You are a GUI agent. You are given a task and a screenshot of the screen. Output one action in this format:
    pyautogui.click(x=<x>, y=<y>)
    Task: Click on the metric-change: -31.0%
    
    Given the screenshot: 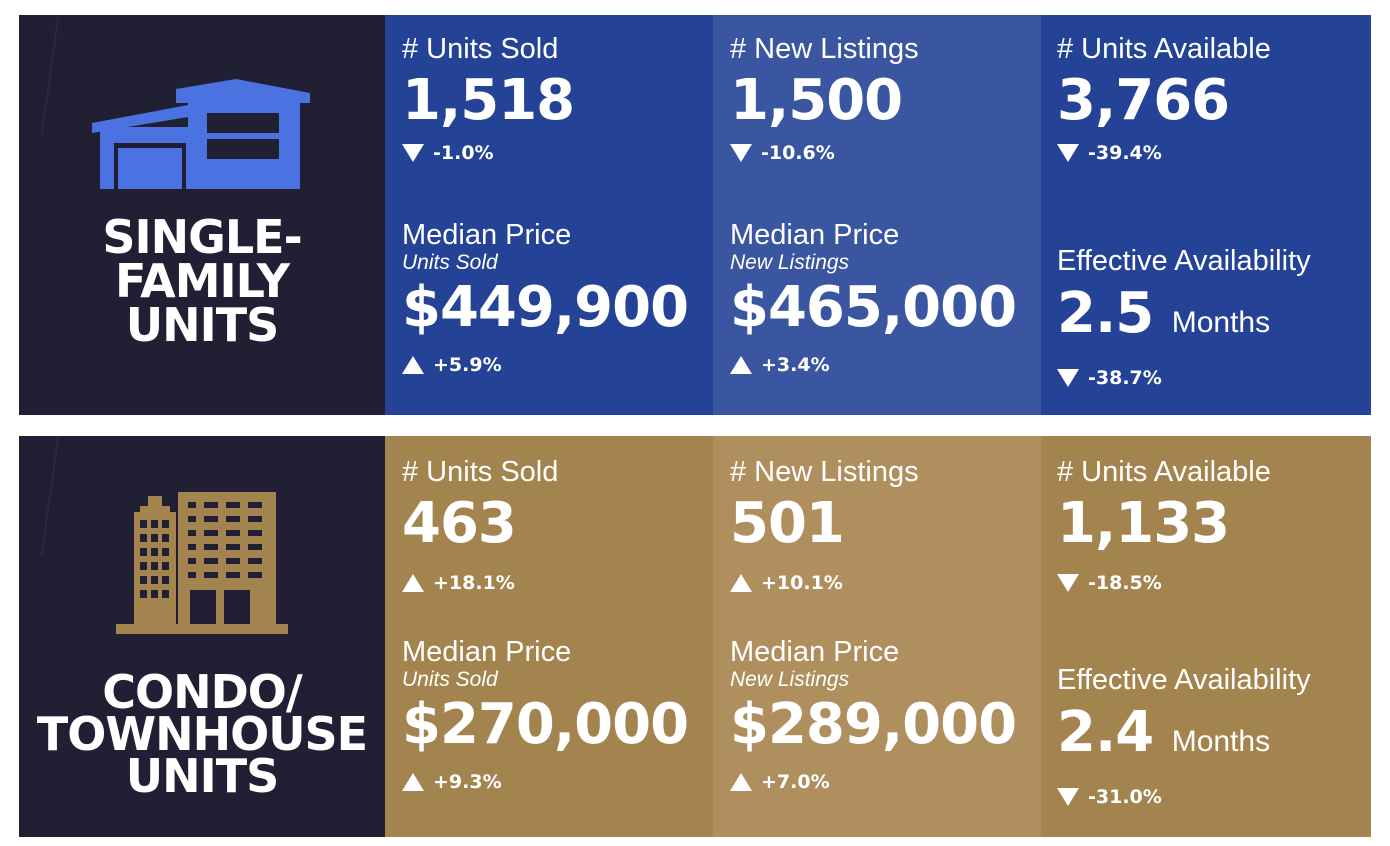 What is the action you would take?
    pyautogui.click(x=1184, y=797)
    